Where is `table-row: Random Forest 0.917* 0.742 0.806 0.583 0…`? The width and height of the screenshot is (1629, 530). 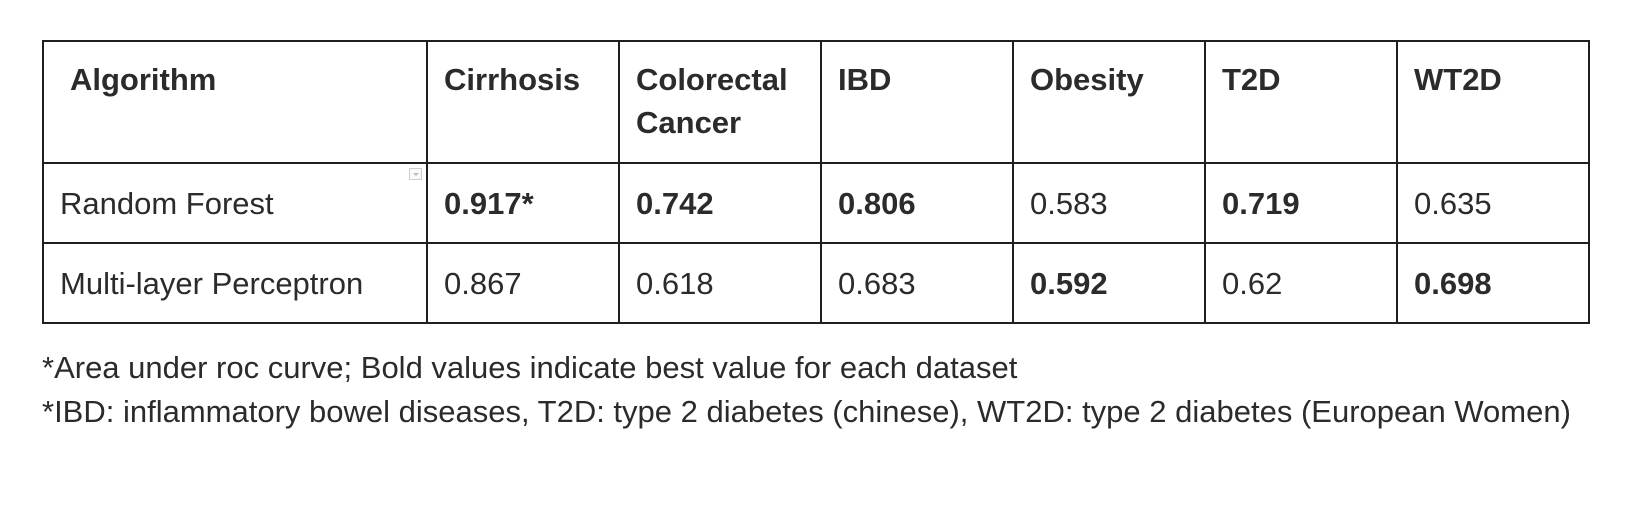 table-row: Random Forest 0.917* 0.742 0.806 0.583 0… is located at coordinates (816, 203).